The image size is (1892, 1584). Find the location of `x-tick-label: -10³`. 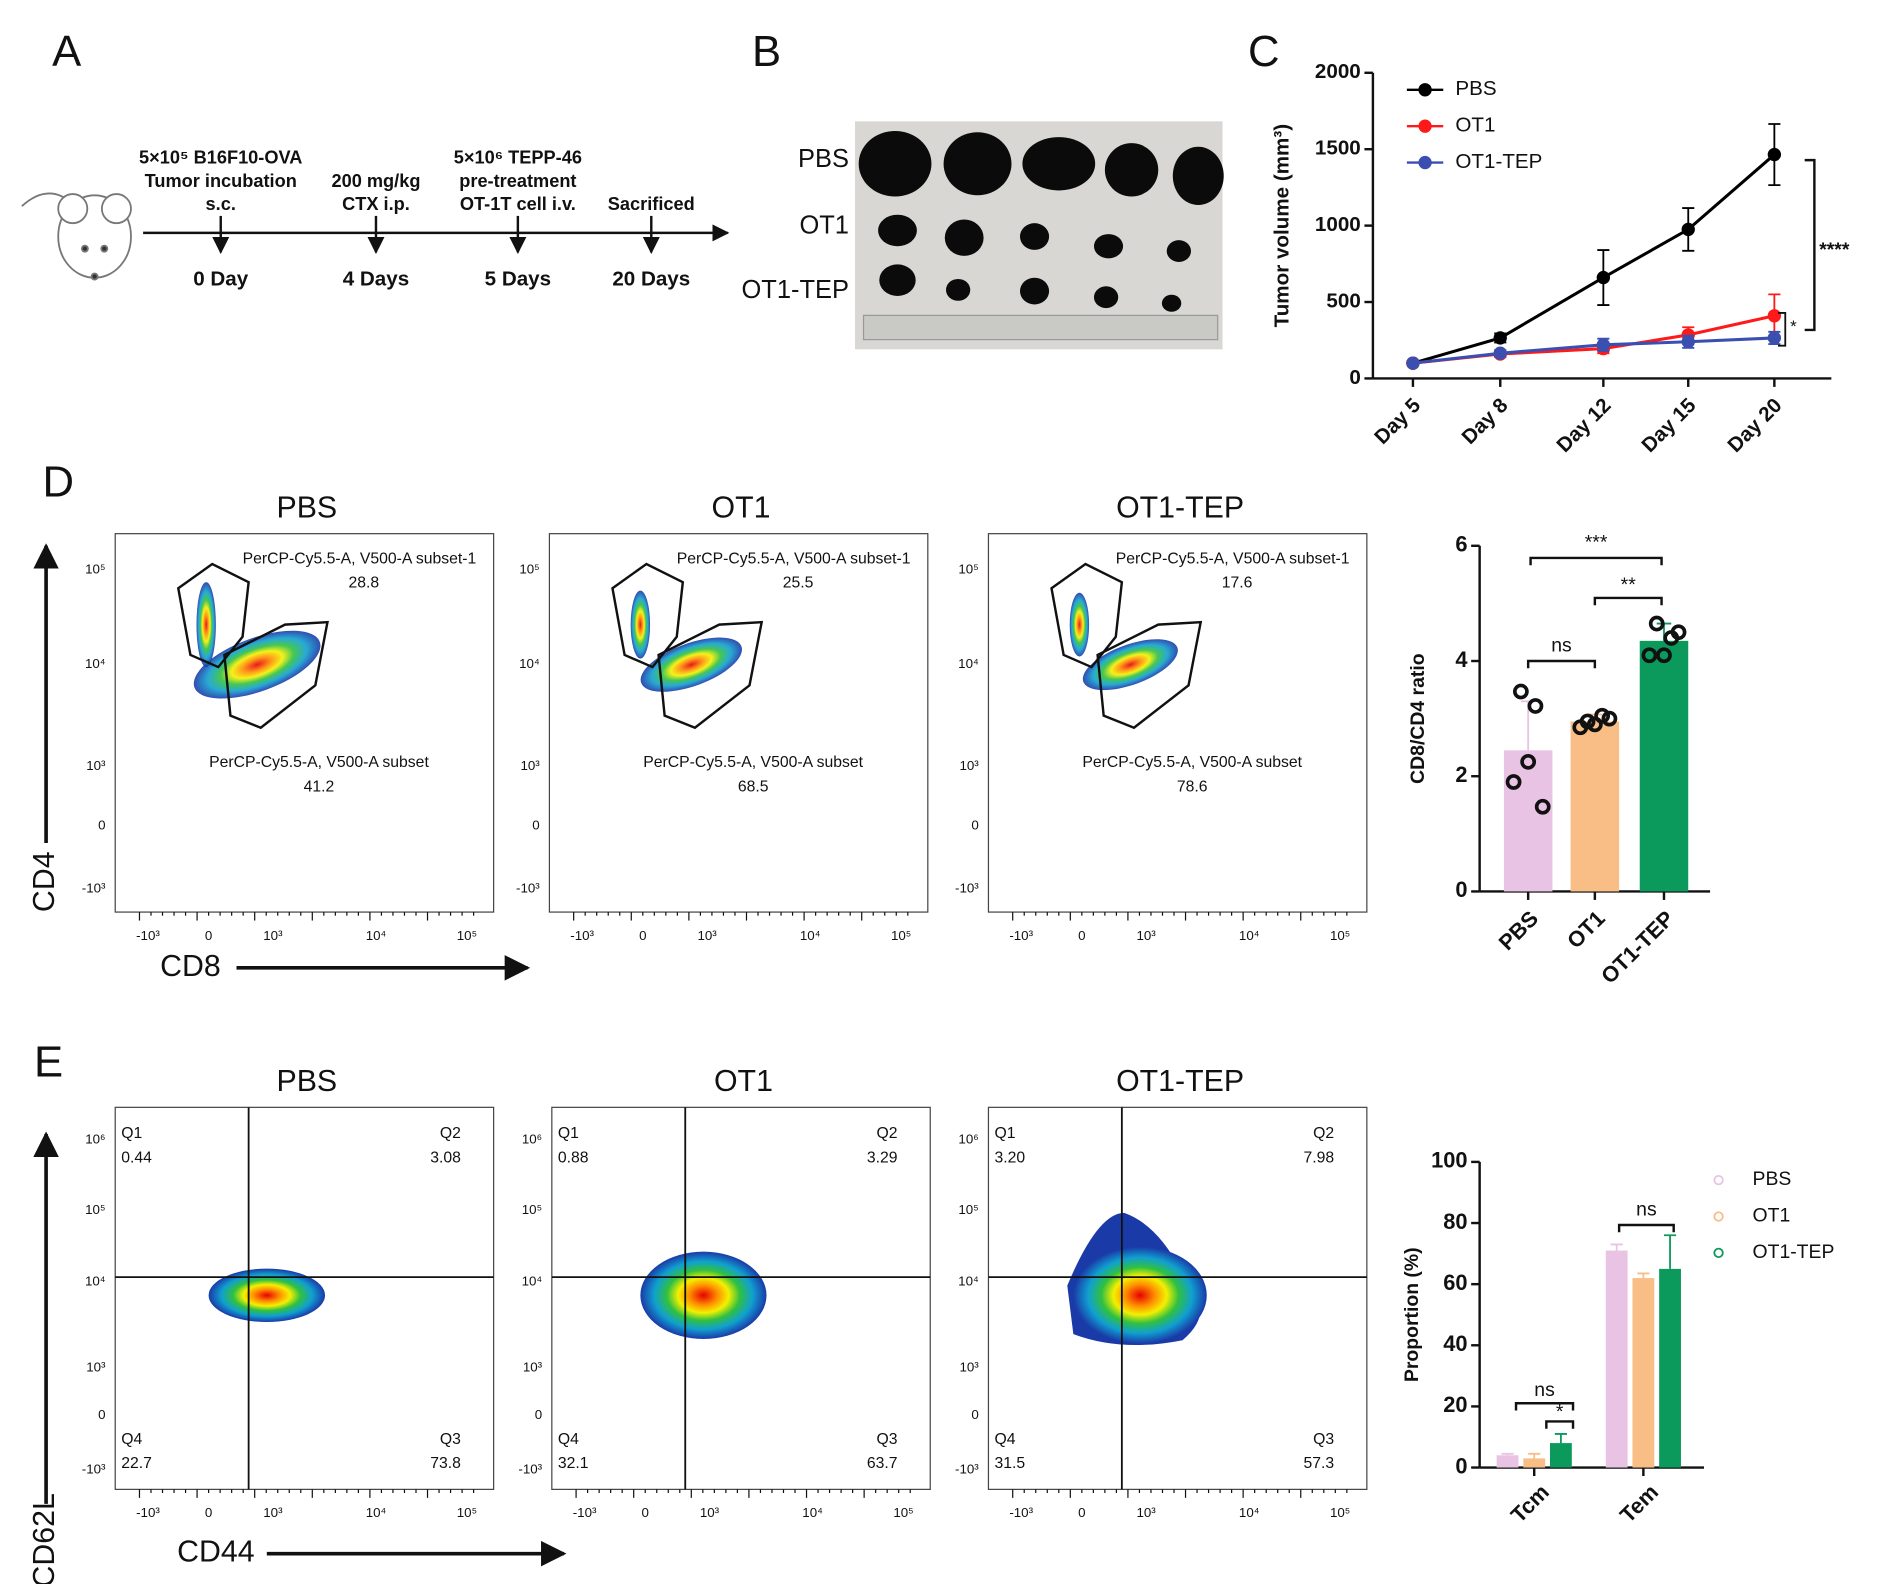

x-tick-label: -10³ is located at coordinates (585, 1512).